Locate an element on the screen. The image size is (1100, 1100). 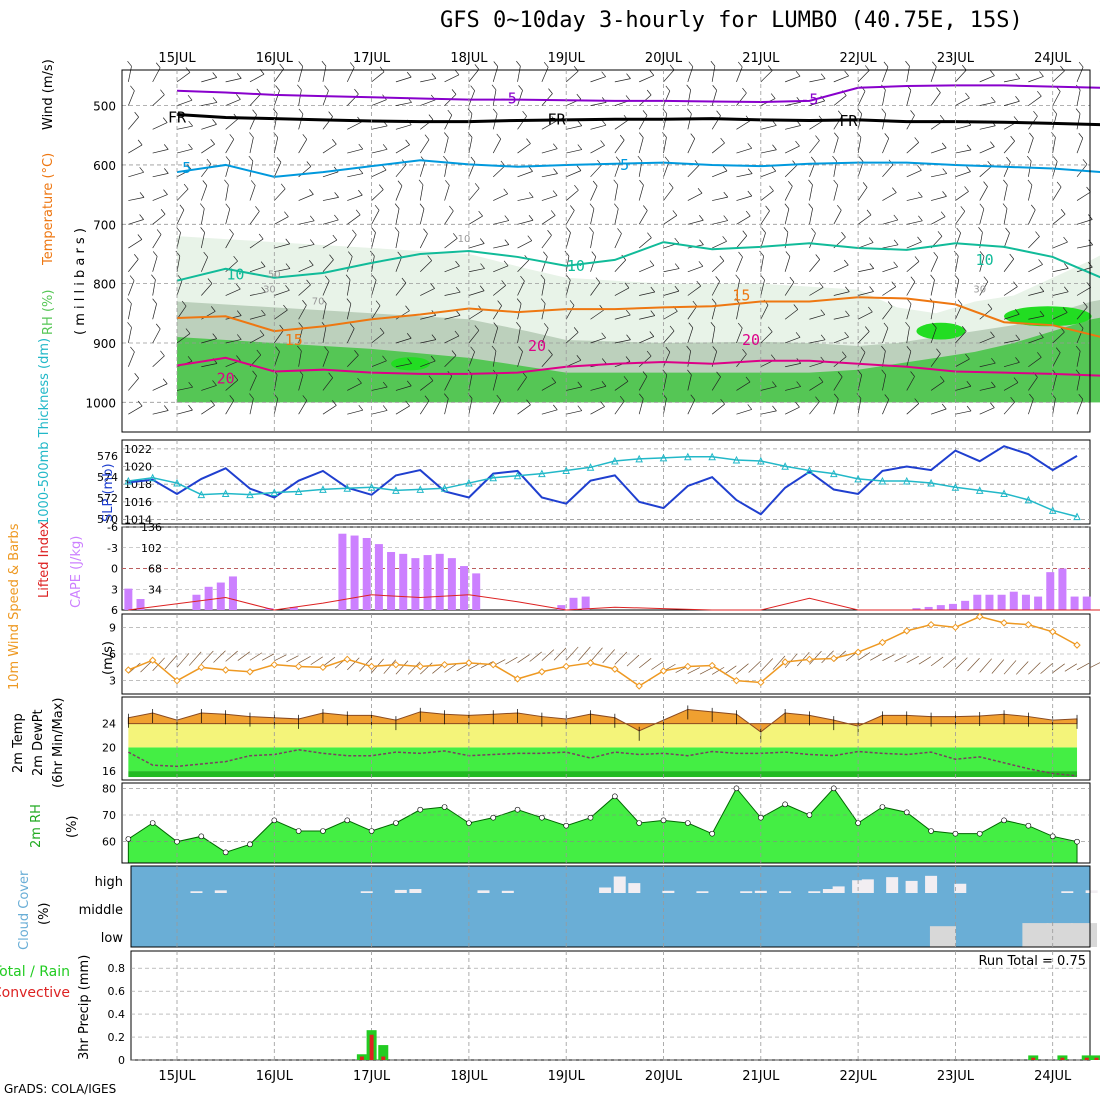
temp-lower-band is located at coordinates (603, 774).